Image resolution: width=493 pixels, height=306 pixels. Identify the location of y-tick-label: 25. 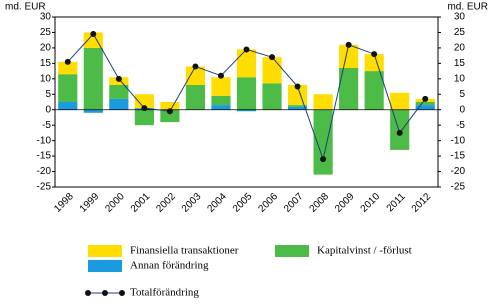
(46, 32).